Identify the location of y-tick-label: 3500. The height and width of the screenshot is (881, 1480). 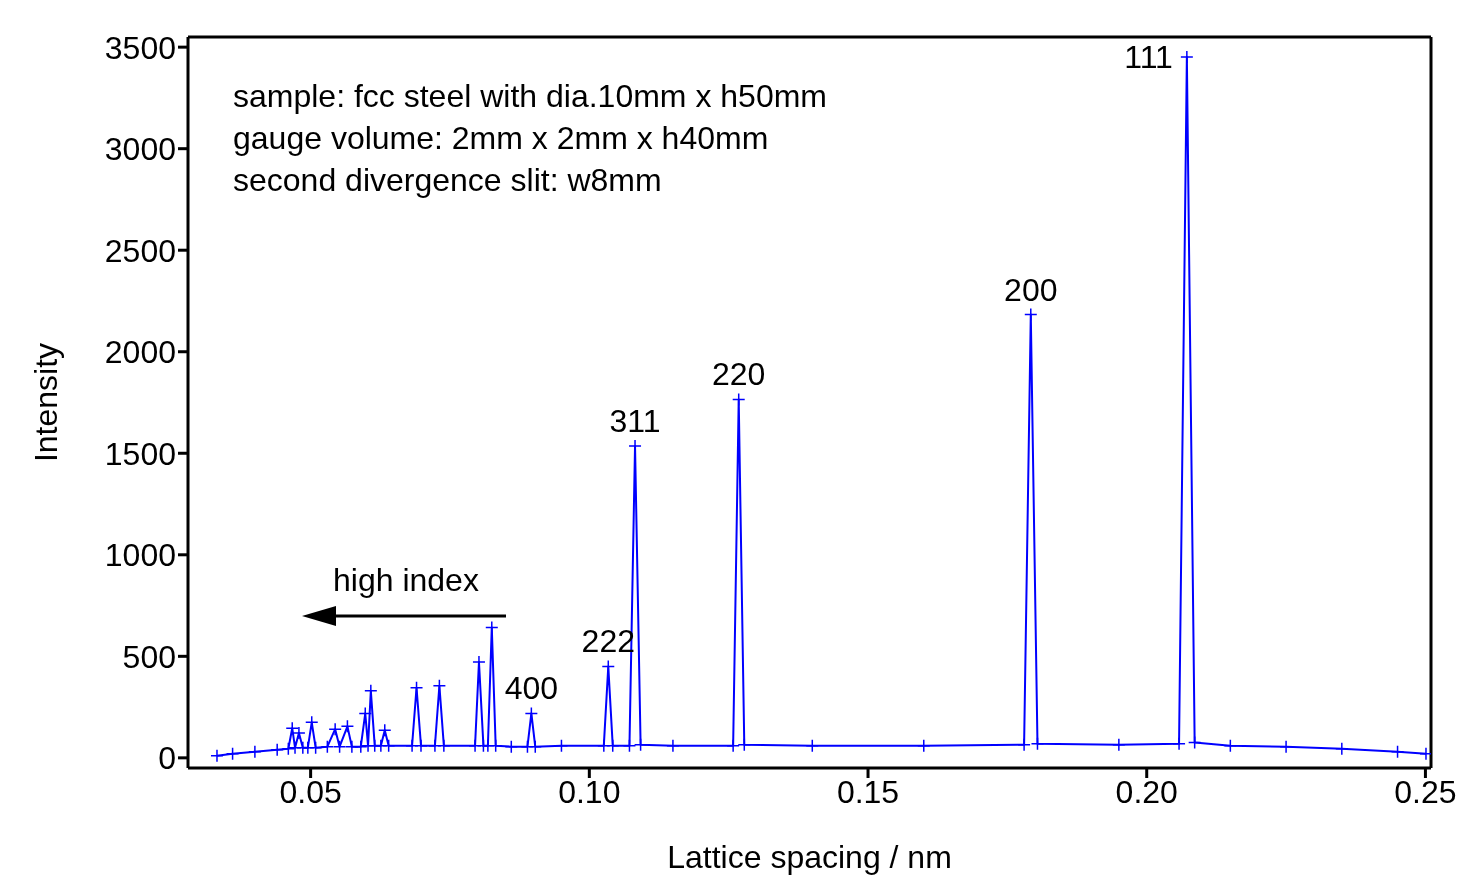
(140, 47).